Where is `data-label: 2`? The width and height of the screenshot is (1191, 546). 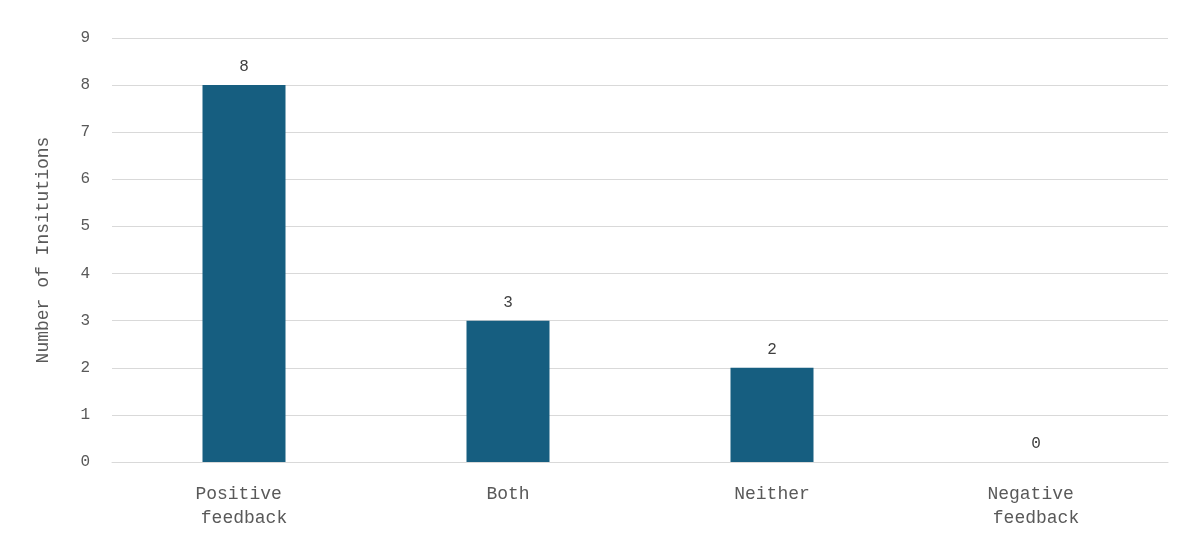
data-label: 2 is located at coordinates (772, 349).